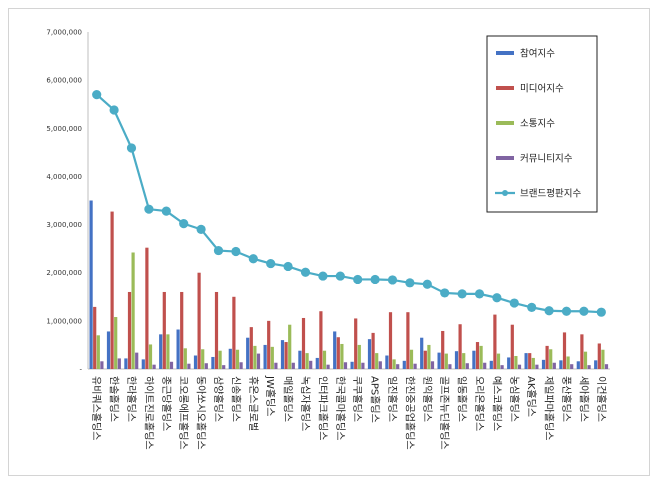  I want to click on x-tick-label: 골프존뉴딘홀딩스, so click(444, 413).